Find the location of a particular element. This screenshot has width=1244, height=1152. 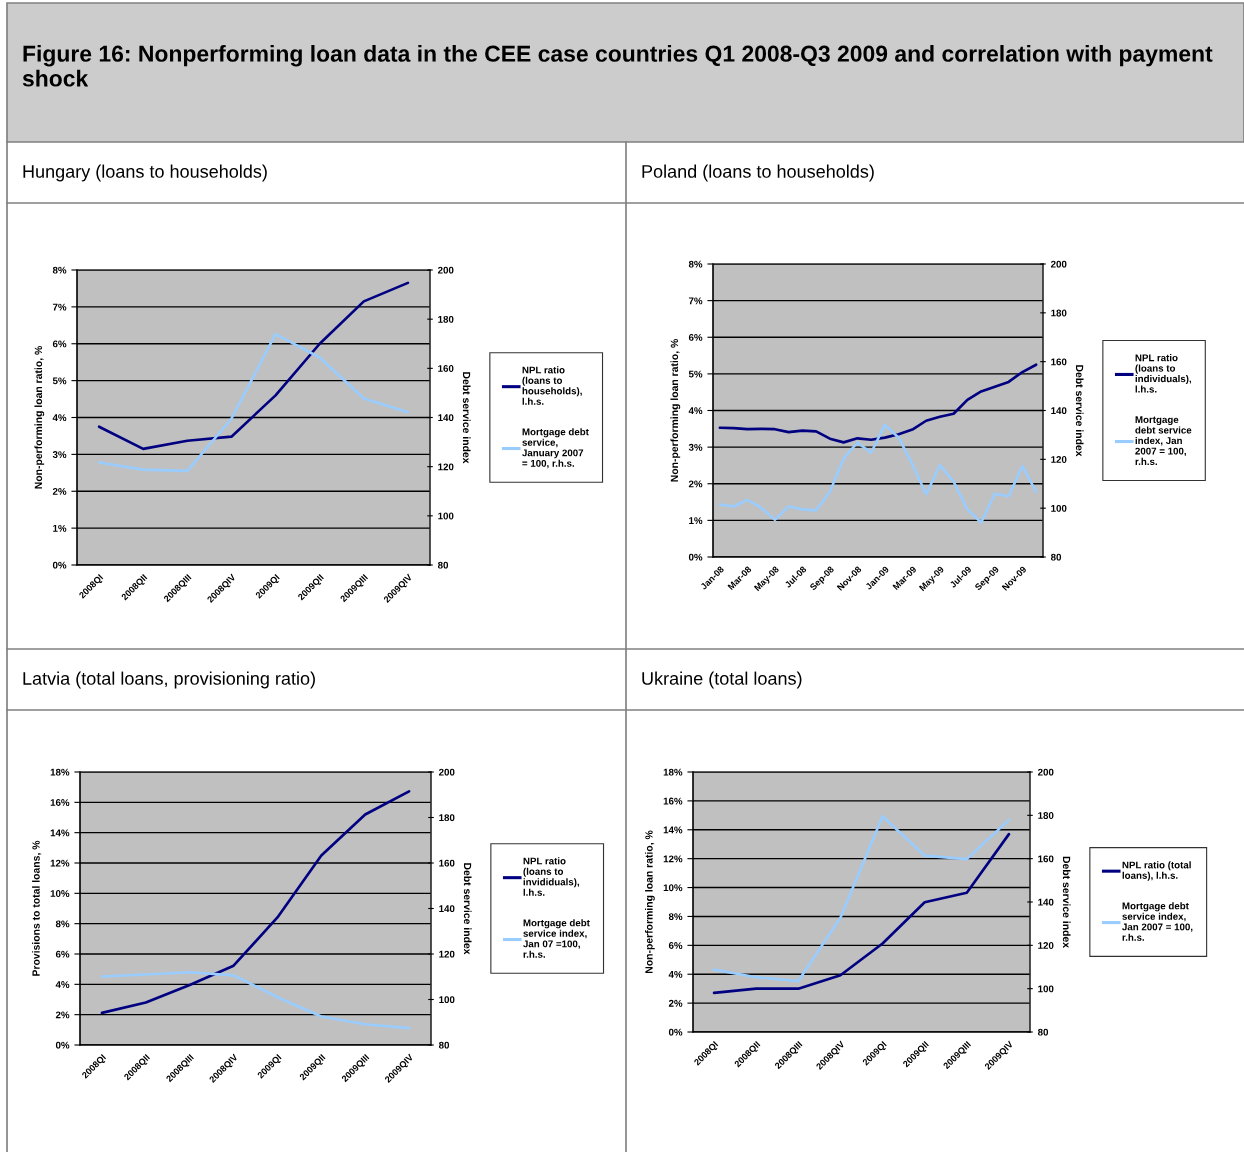

y-axis-title: Provisions to total loans, % is located at coordinates (37, 908).